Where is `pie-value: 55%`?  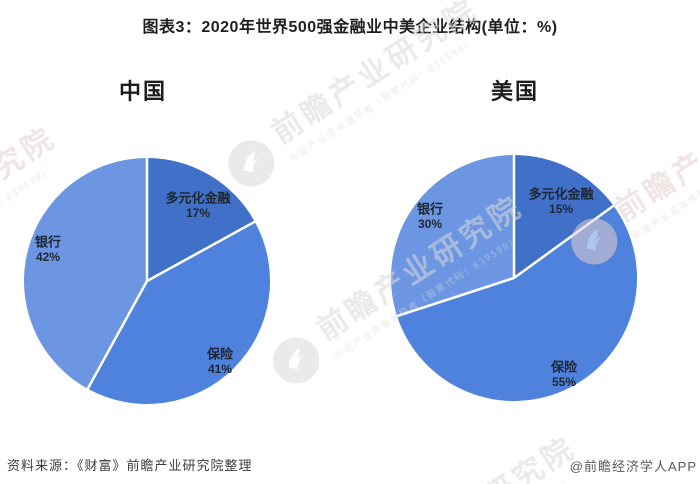
pie-value: 55% is located at coordinates (564, 382).